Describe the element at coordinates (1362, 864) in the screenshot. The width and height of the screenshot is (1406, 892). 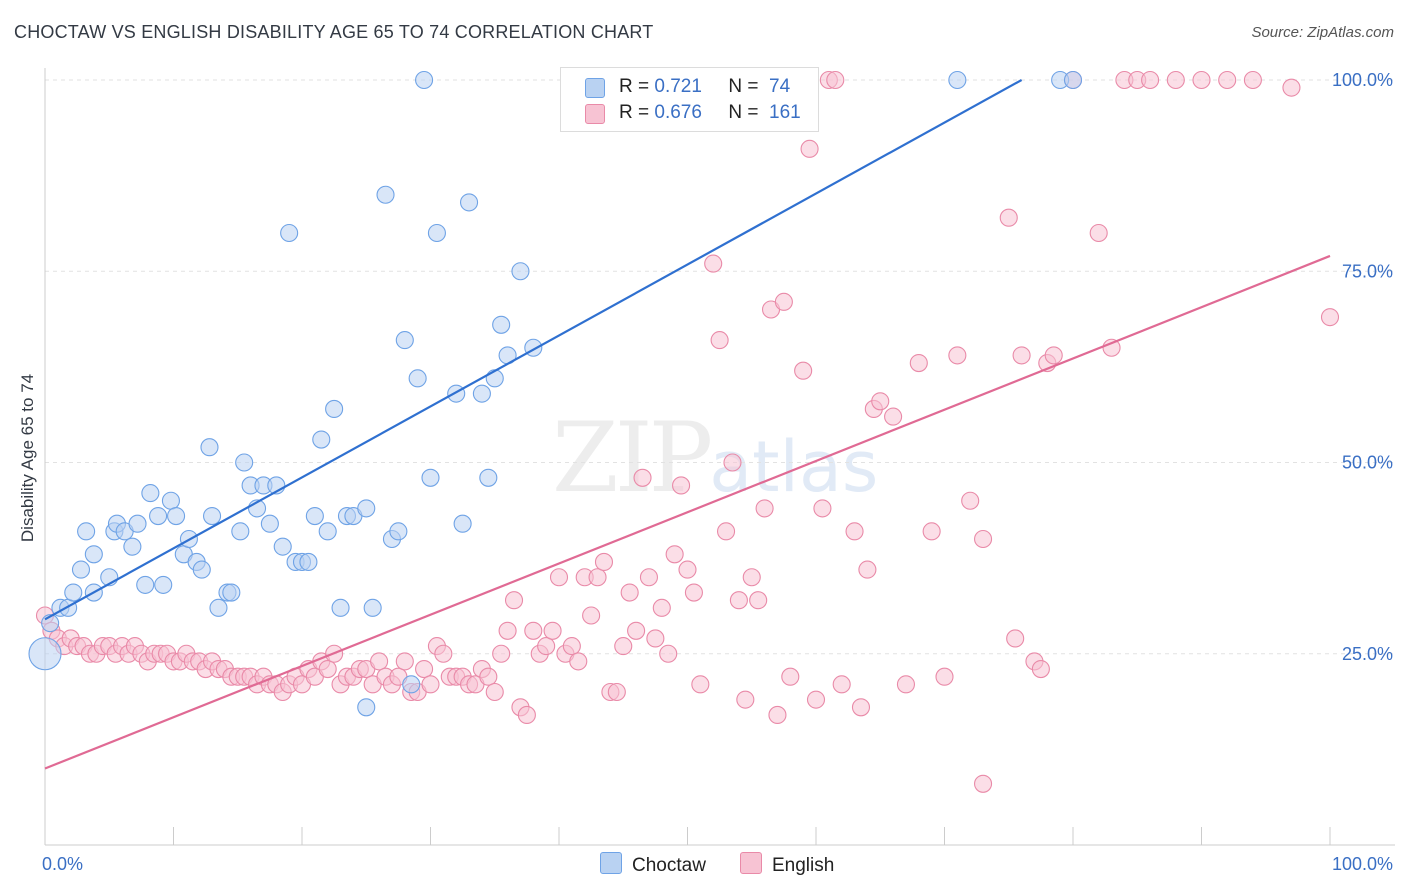
I see `x-tick-label: 100.0%` at that location.